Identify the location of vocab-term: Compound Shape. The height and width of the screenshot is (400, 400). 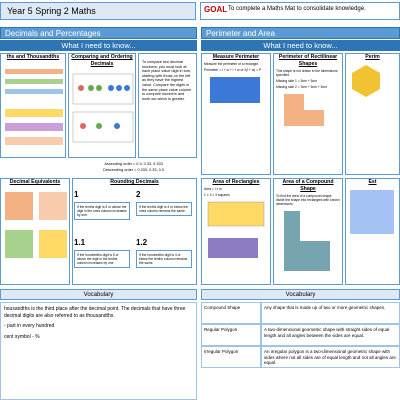
(231, 313).